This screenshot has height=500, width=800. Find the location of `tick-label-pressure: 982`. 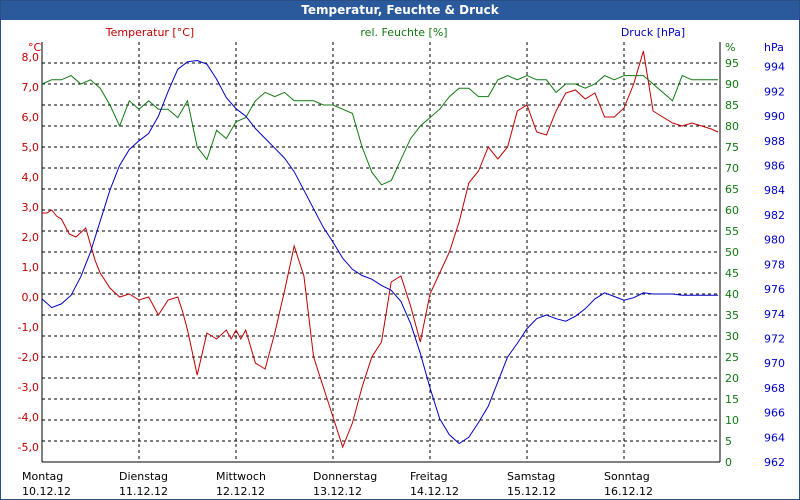

tick-label-pressure: 982 is located at coordinates (774, 215).